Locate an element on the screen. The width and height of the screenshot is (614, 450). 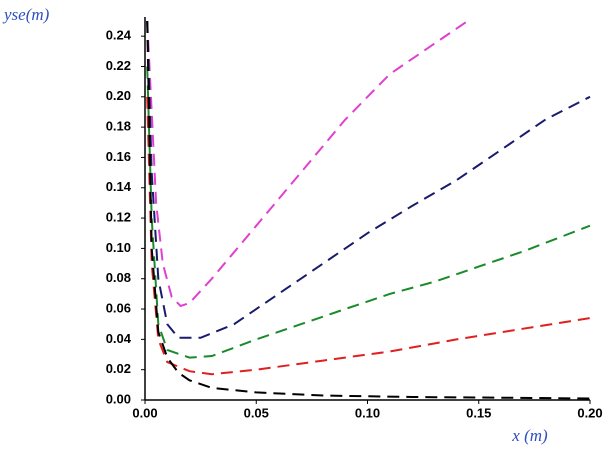
y-tick-label: 0.14 is located at coordinates (119, 186).